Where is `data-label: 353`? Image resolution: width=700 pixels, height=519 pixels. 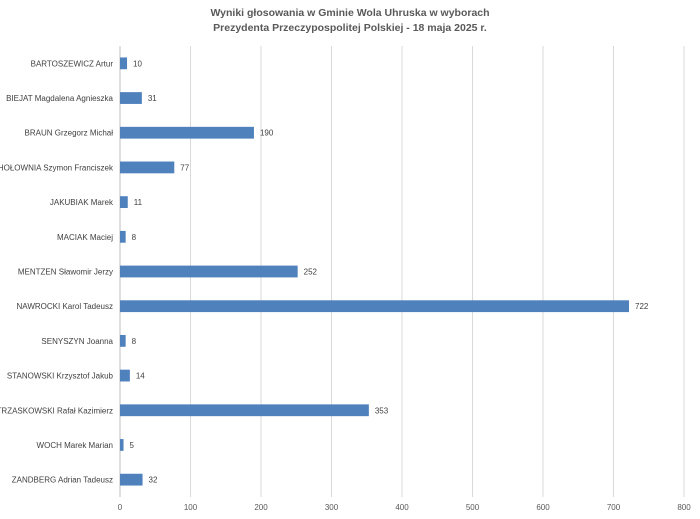 data-label: 353 is located at coordinates (382, 410).